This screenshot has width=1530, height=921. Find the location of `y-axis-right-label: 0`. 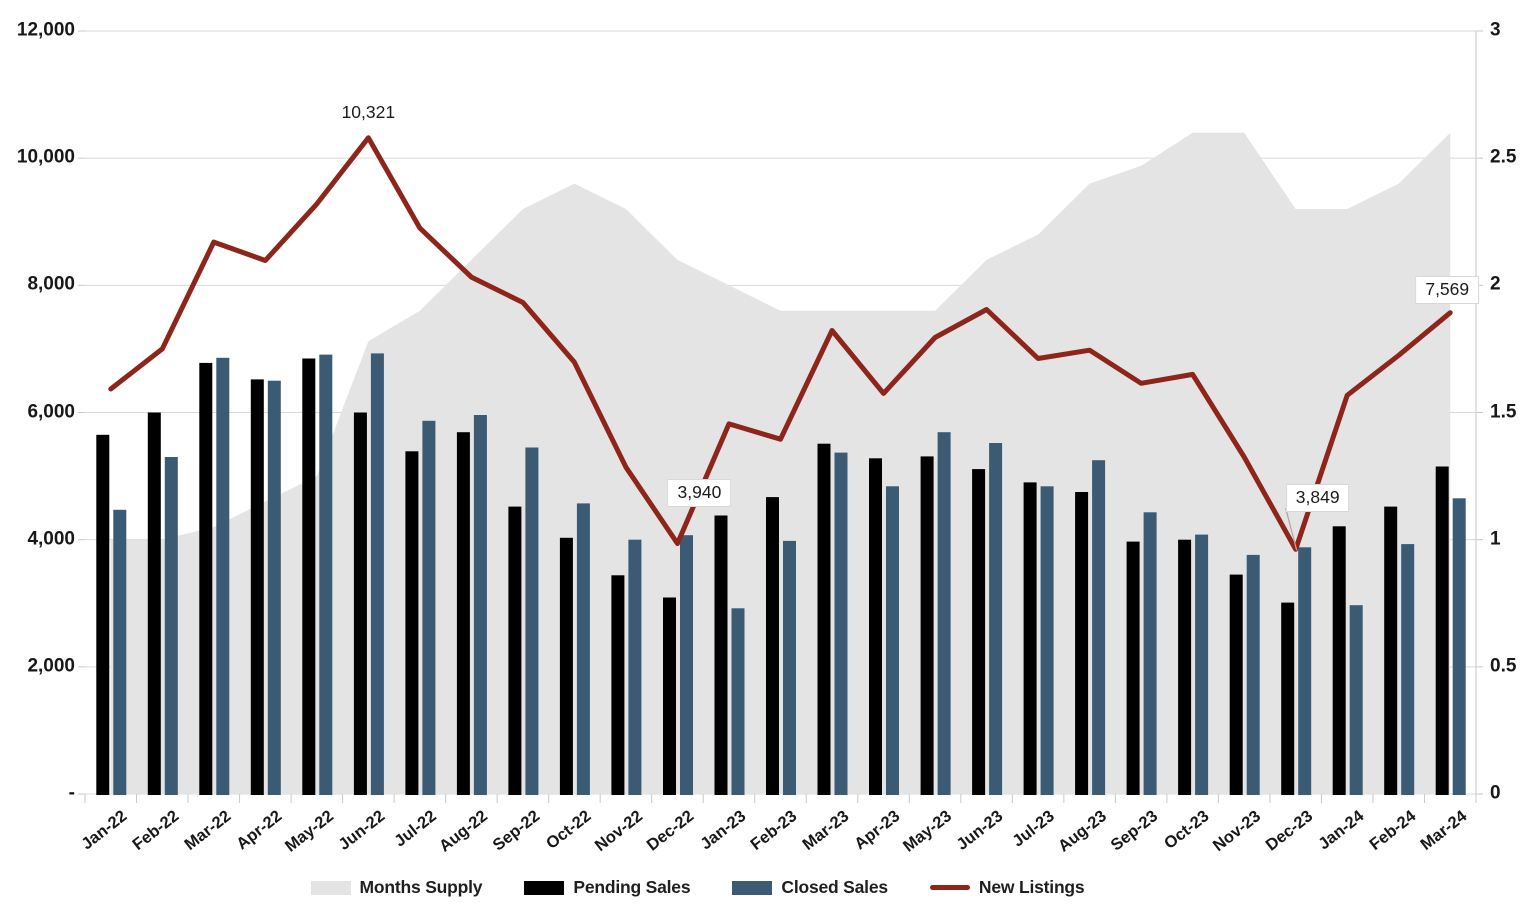

y-axis-right-label: 0 is located at coordinates (1495, 793).